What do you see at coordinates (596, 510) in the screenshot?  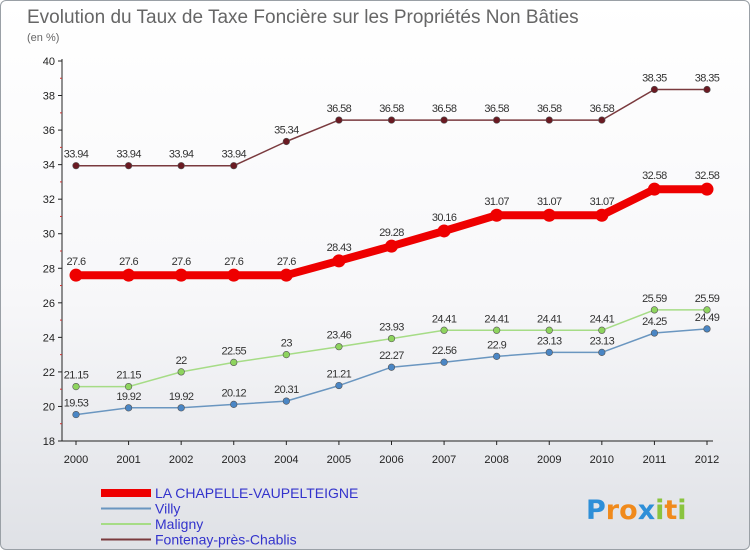 I see `logo-letter: P` at bounding box center [596, 510].